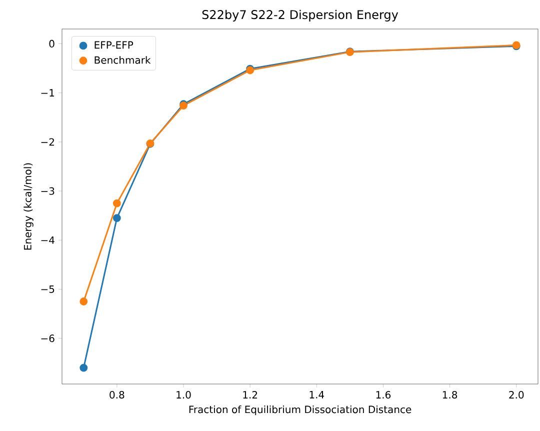  What do you see at coordinates (122, 60) in the screenshot?
I see `legend-label: Benchmark` at bounding box center [122, 60].